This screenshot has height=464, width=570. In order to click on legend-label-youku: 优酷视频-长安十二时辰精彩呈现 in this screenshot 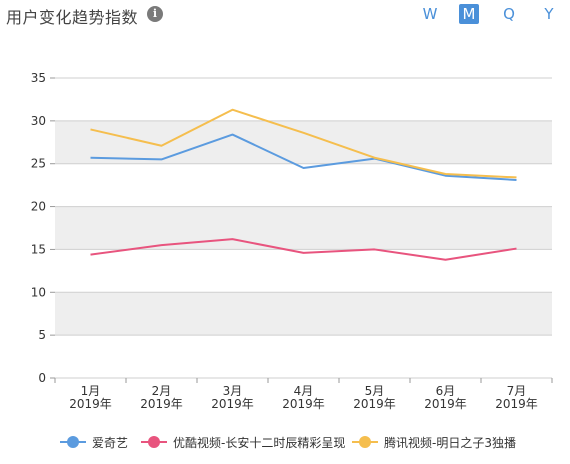, I will do `click(259, 442)`.